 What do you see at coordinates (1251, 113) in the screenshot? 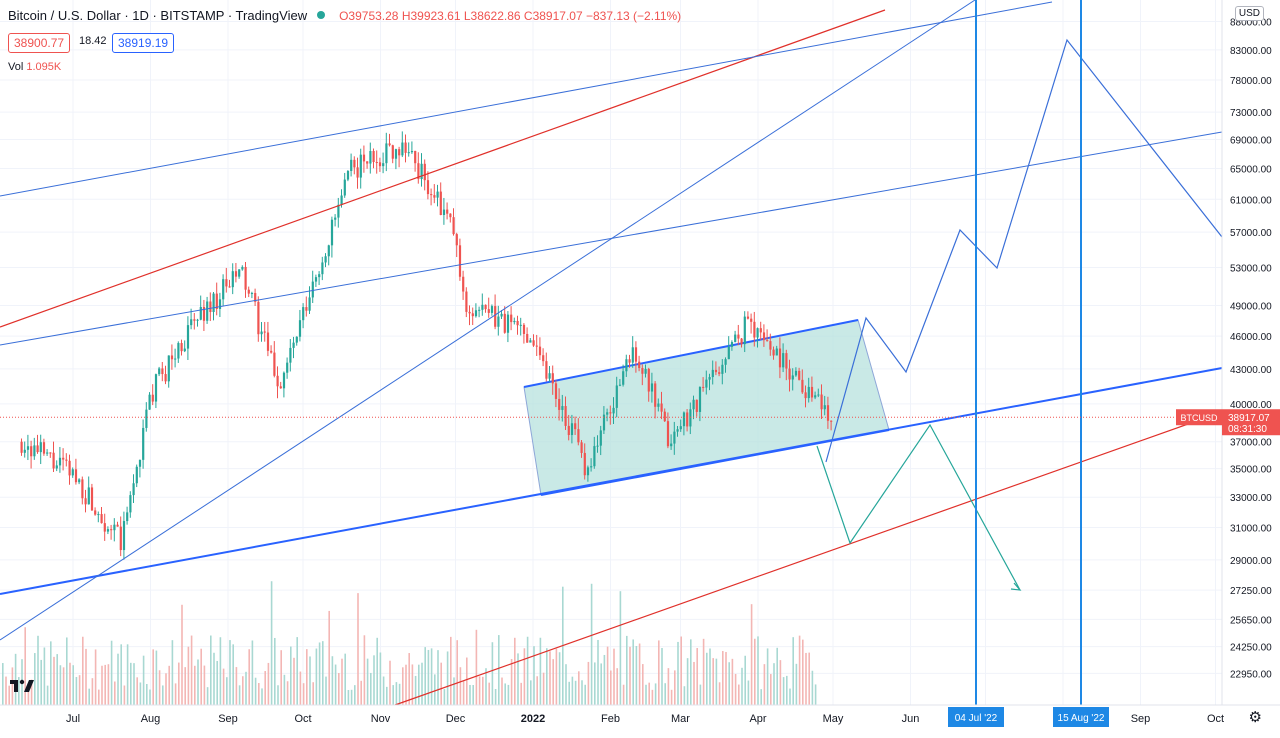
I see `price-tick: 73000.00` at bounding box center [1251, 113].